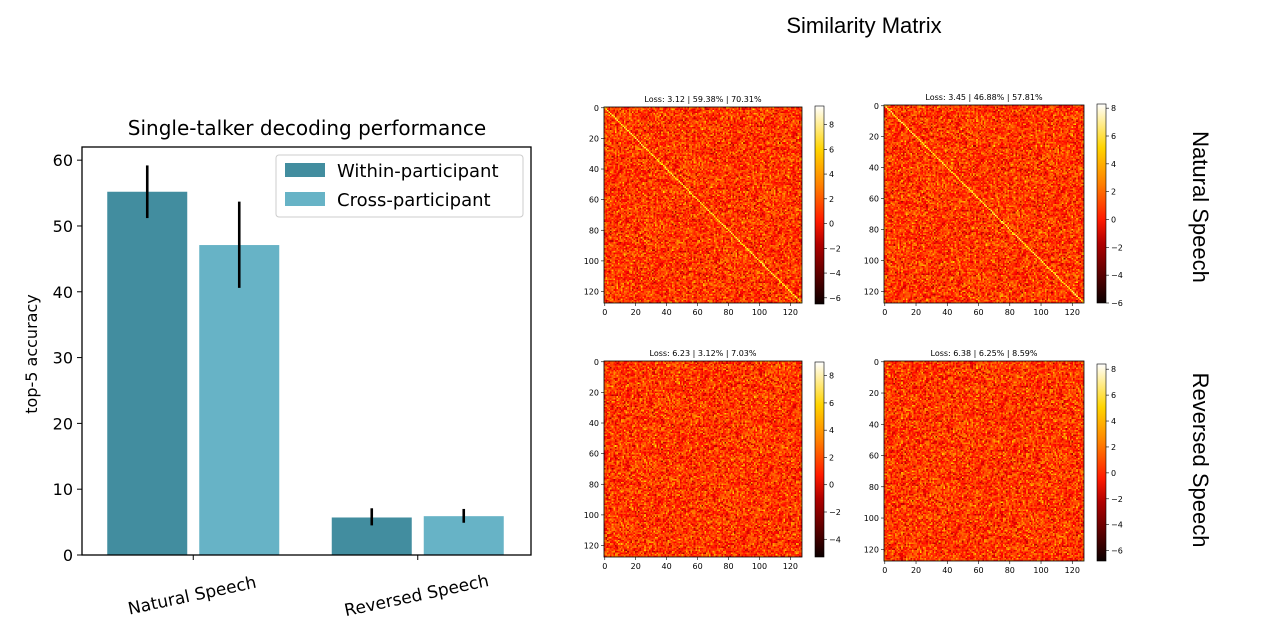 This screenshot has width=1267, height=641. I want to click on x-ticks: Natural Speech Reversed Speech, so click(308, 588).